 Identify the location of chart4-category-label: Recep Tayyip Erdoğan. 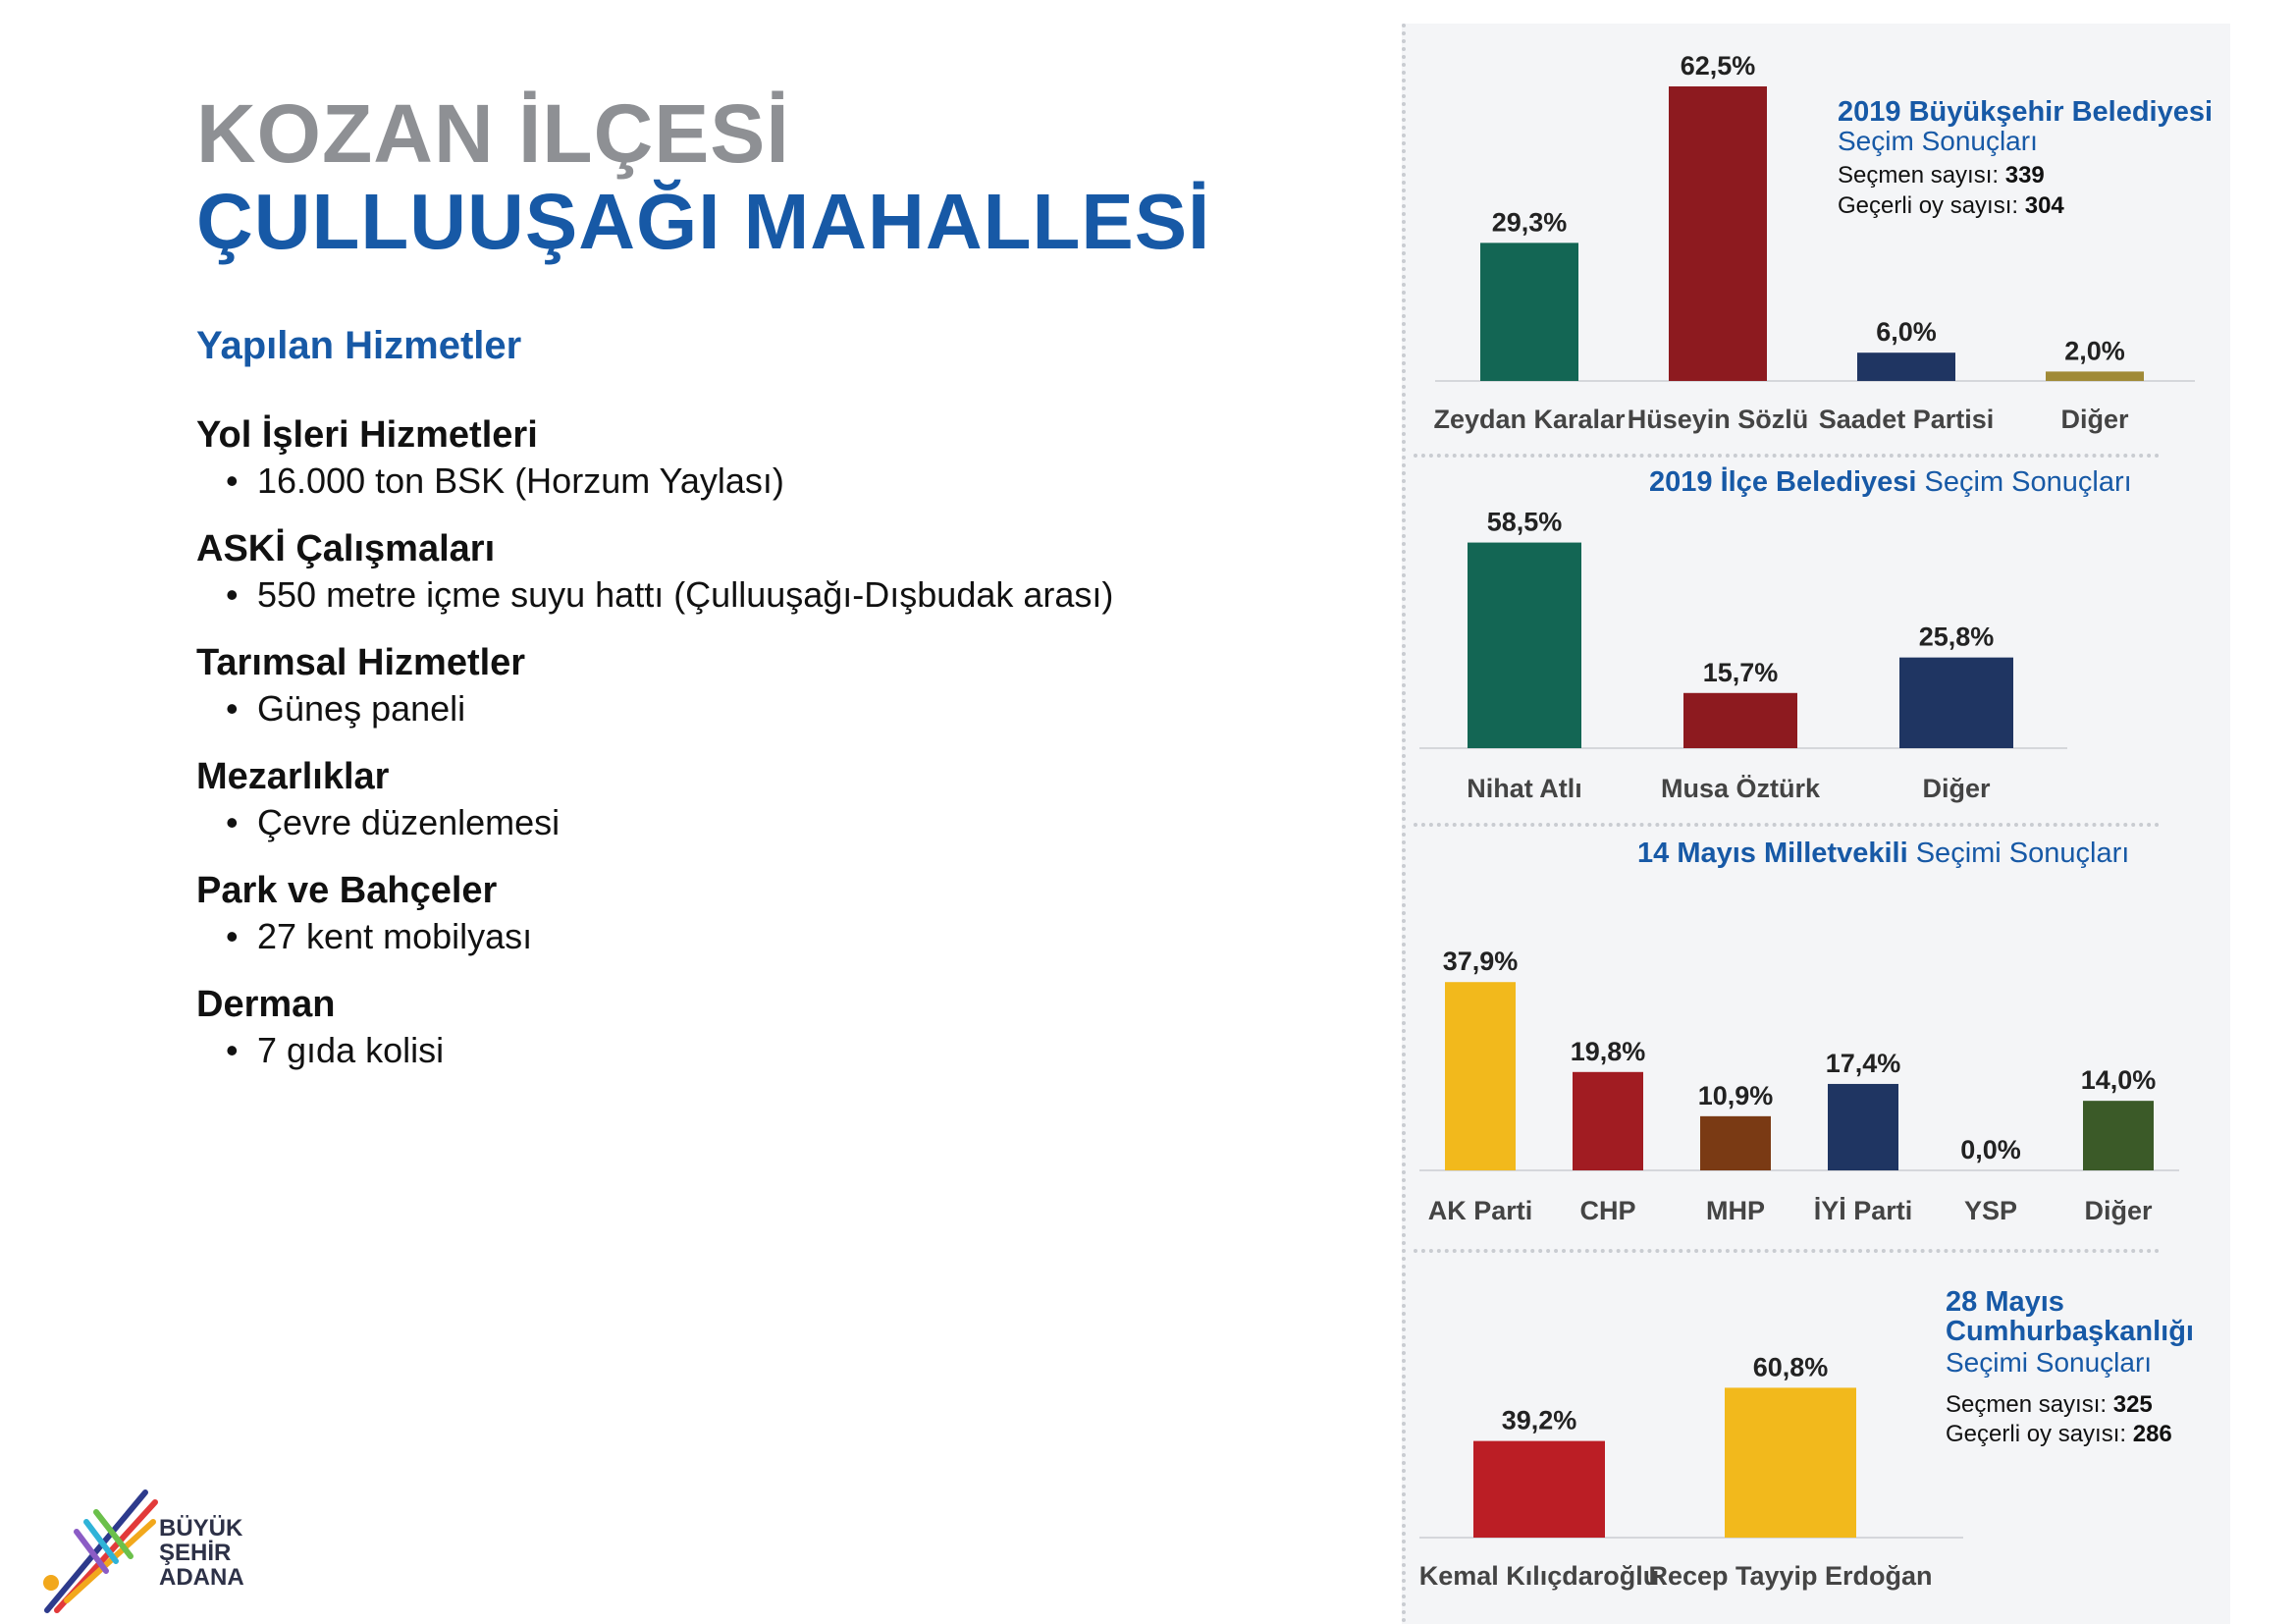
(1790, 1576).